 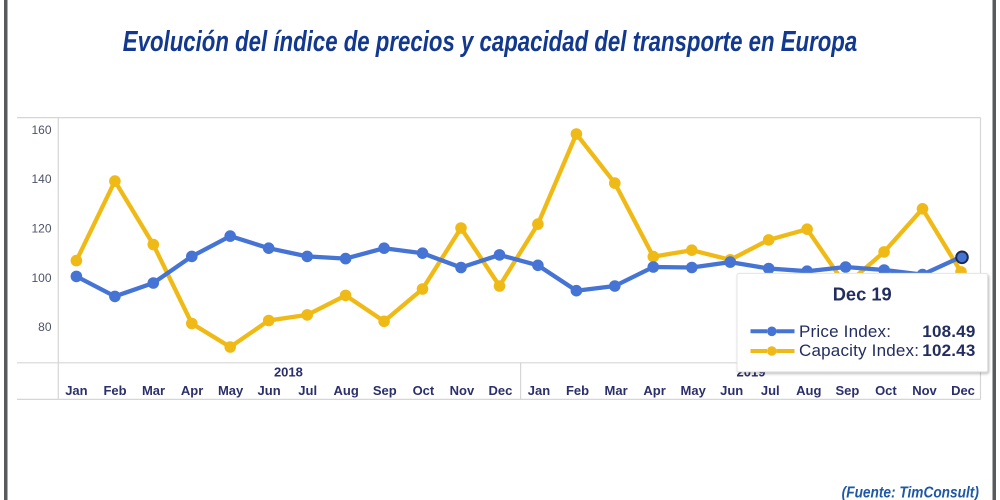 What do you see at coordinates (288, 371) in the screenshot?
I see `svg-text: 2018` at bounding box center [288, 371].